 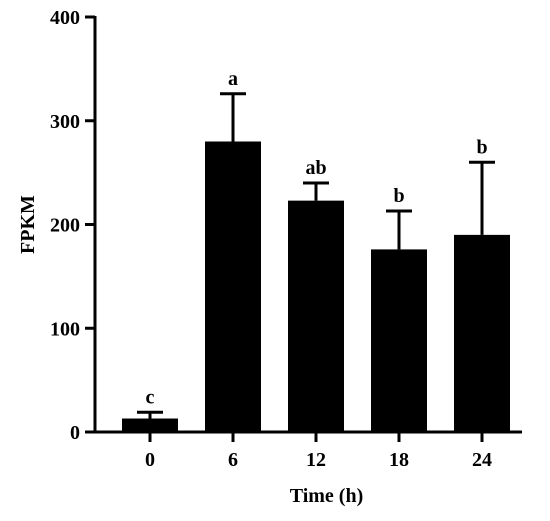 What do you see at coordinates (316, 460) in the screenshot?
I see `x-tick-label: 12` at bounding box center [316, 460].